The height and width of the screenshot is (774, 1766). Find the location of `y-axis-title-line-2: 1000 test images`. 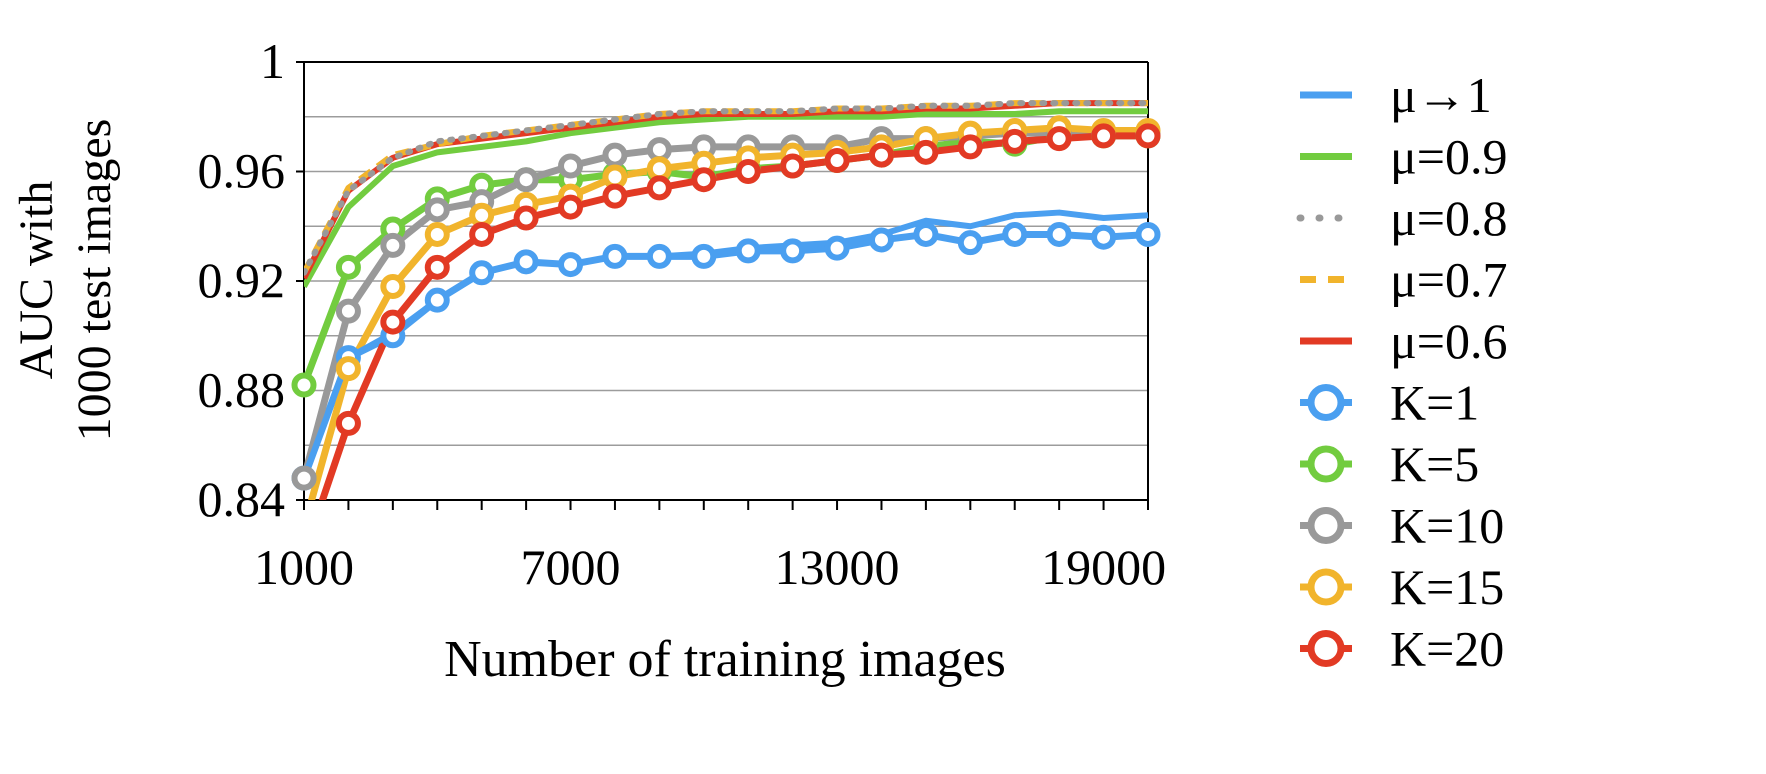

y-axis-title-line-2: 1000 test images is located at coordinates (94, 280).